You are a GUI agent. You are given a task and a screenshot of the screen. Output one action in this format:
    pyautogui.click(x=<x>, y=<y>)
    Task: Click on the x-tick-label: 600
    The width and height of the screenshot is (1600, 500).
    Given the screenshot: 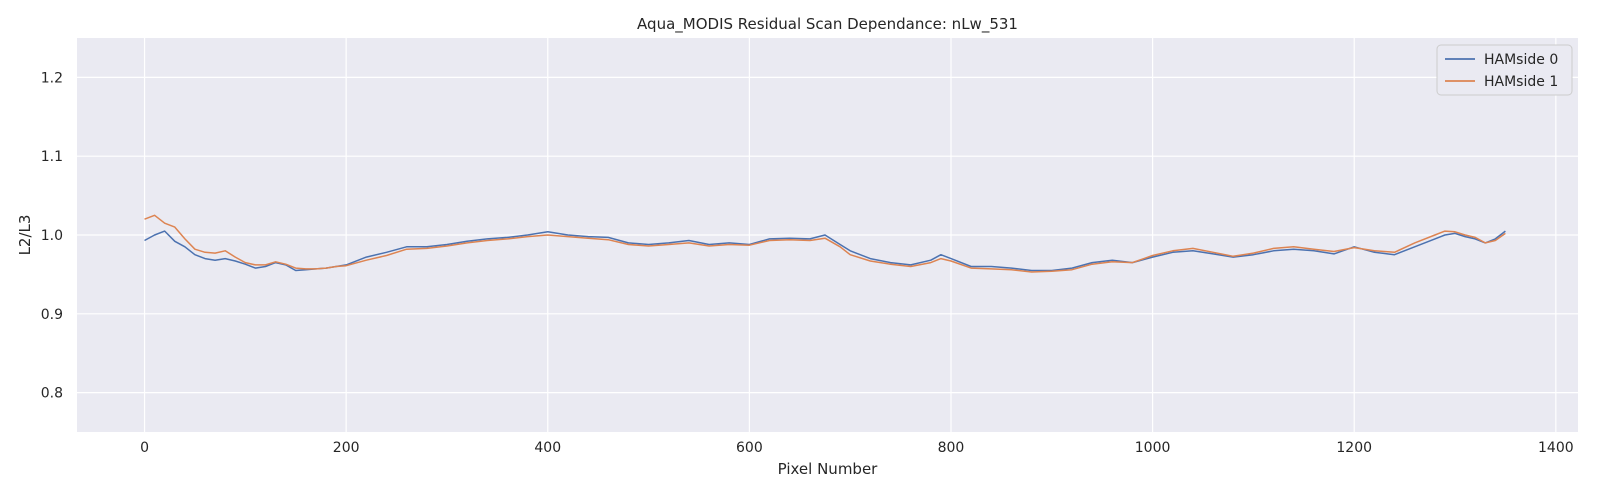 What is the action you would take?
    pyautogui.click(x=749, y=448)
    